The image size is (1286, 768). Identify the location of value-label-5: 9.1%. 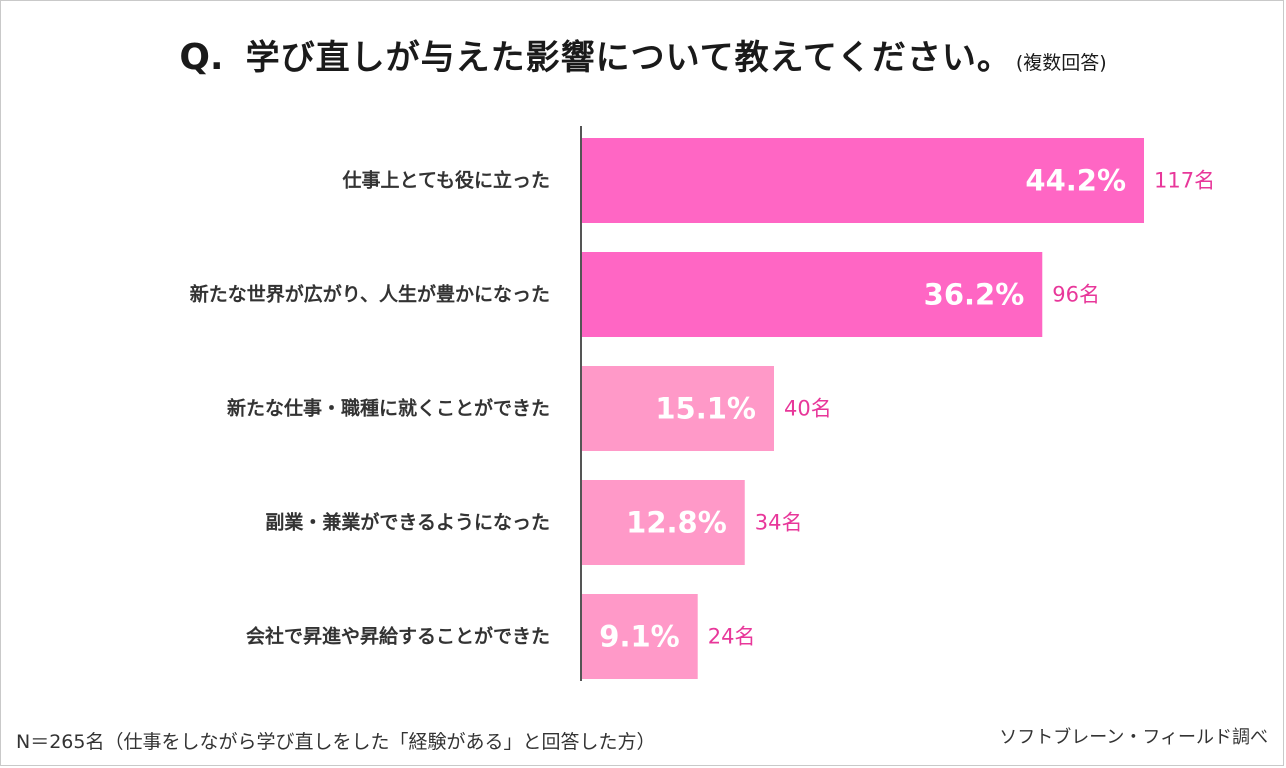
(639, 637).